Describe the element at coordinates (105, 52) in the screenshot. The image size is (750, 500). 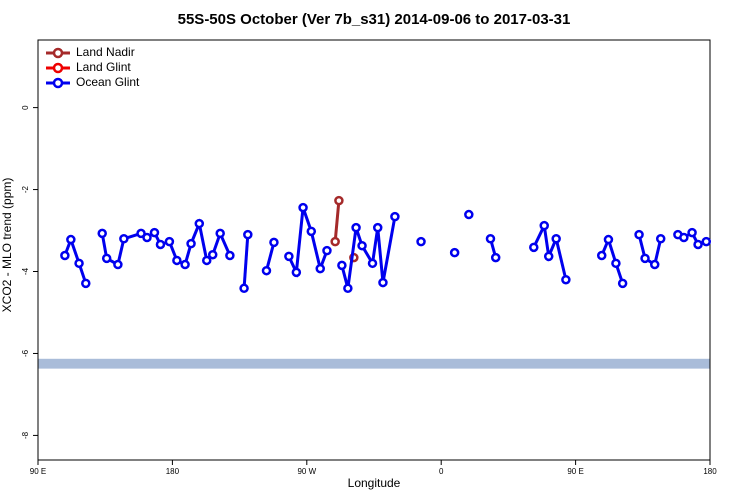
I see `legend-label: Land Nadir` at that location.